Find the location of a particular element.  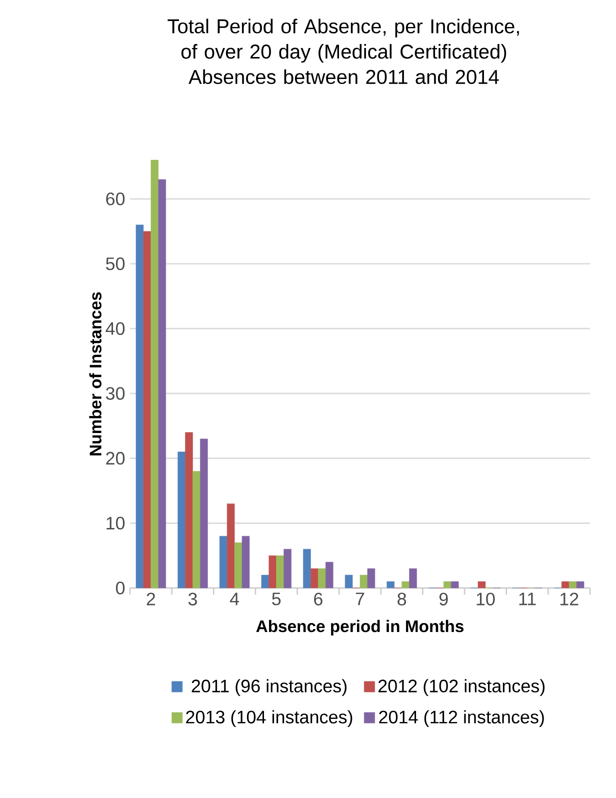

legend-label: 2011 (96 instances) is located at coordinates (269, 687).